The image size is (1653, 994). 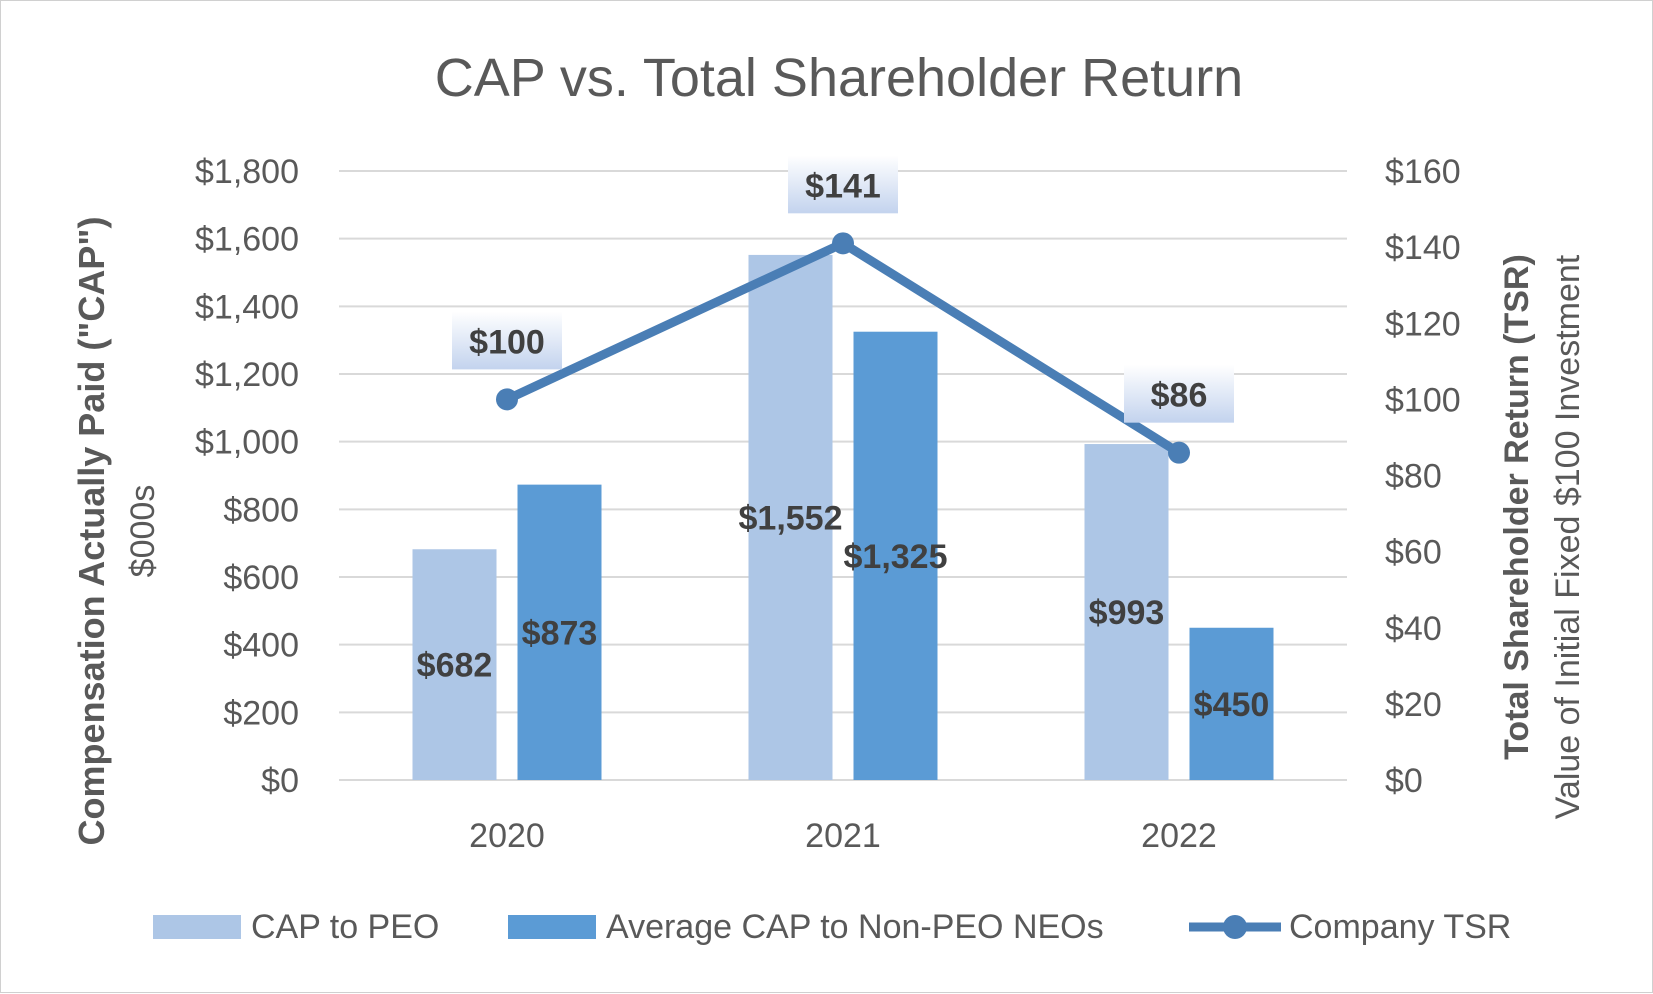 I want to click on bar-avg-cap-non-peo-2022, so click(x=1231, y=703).